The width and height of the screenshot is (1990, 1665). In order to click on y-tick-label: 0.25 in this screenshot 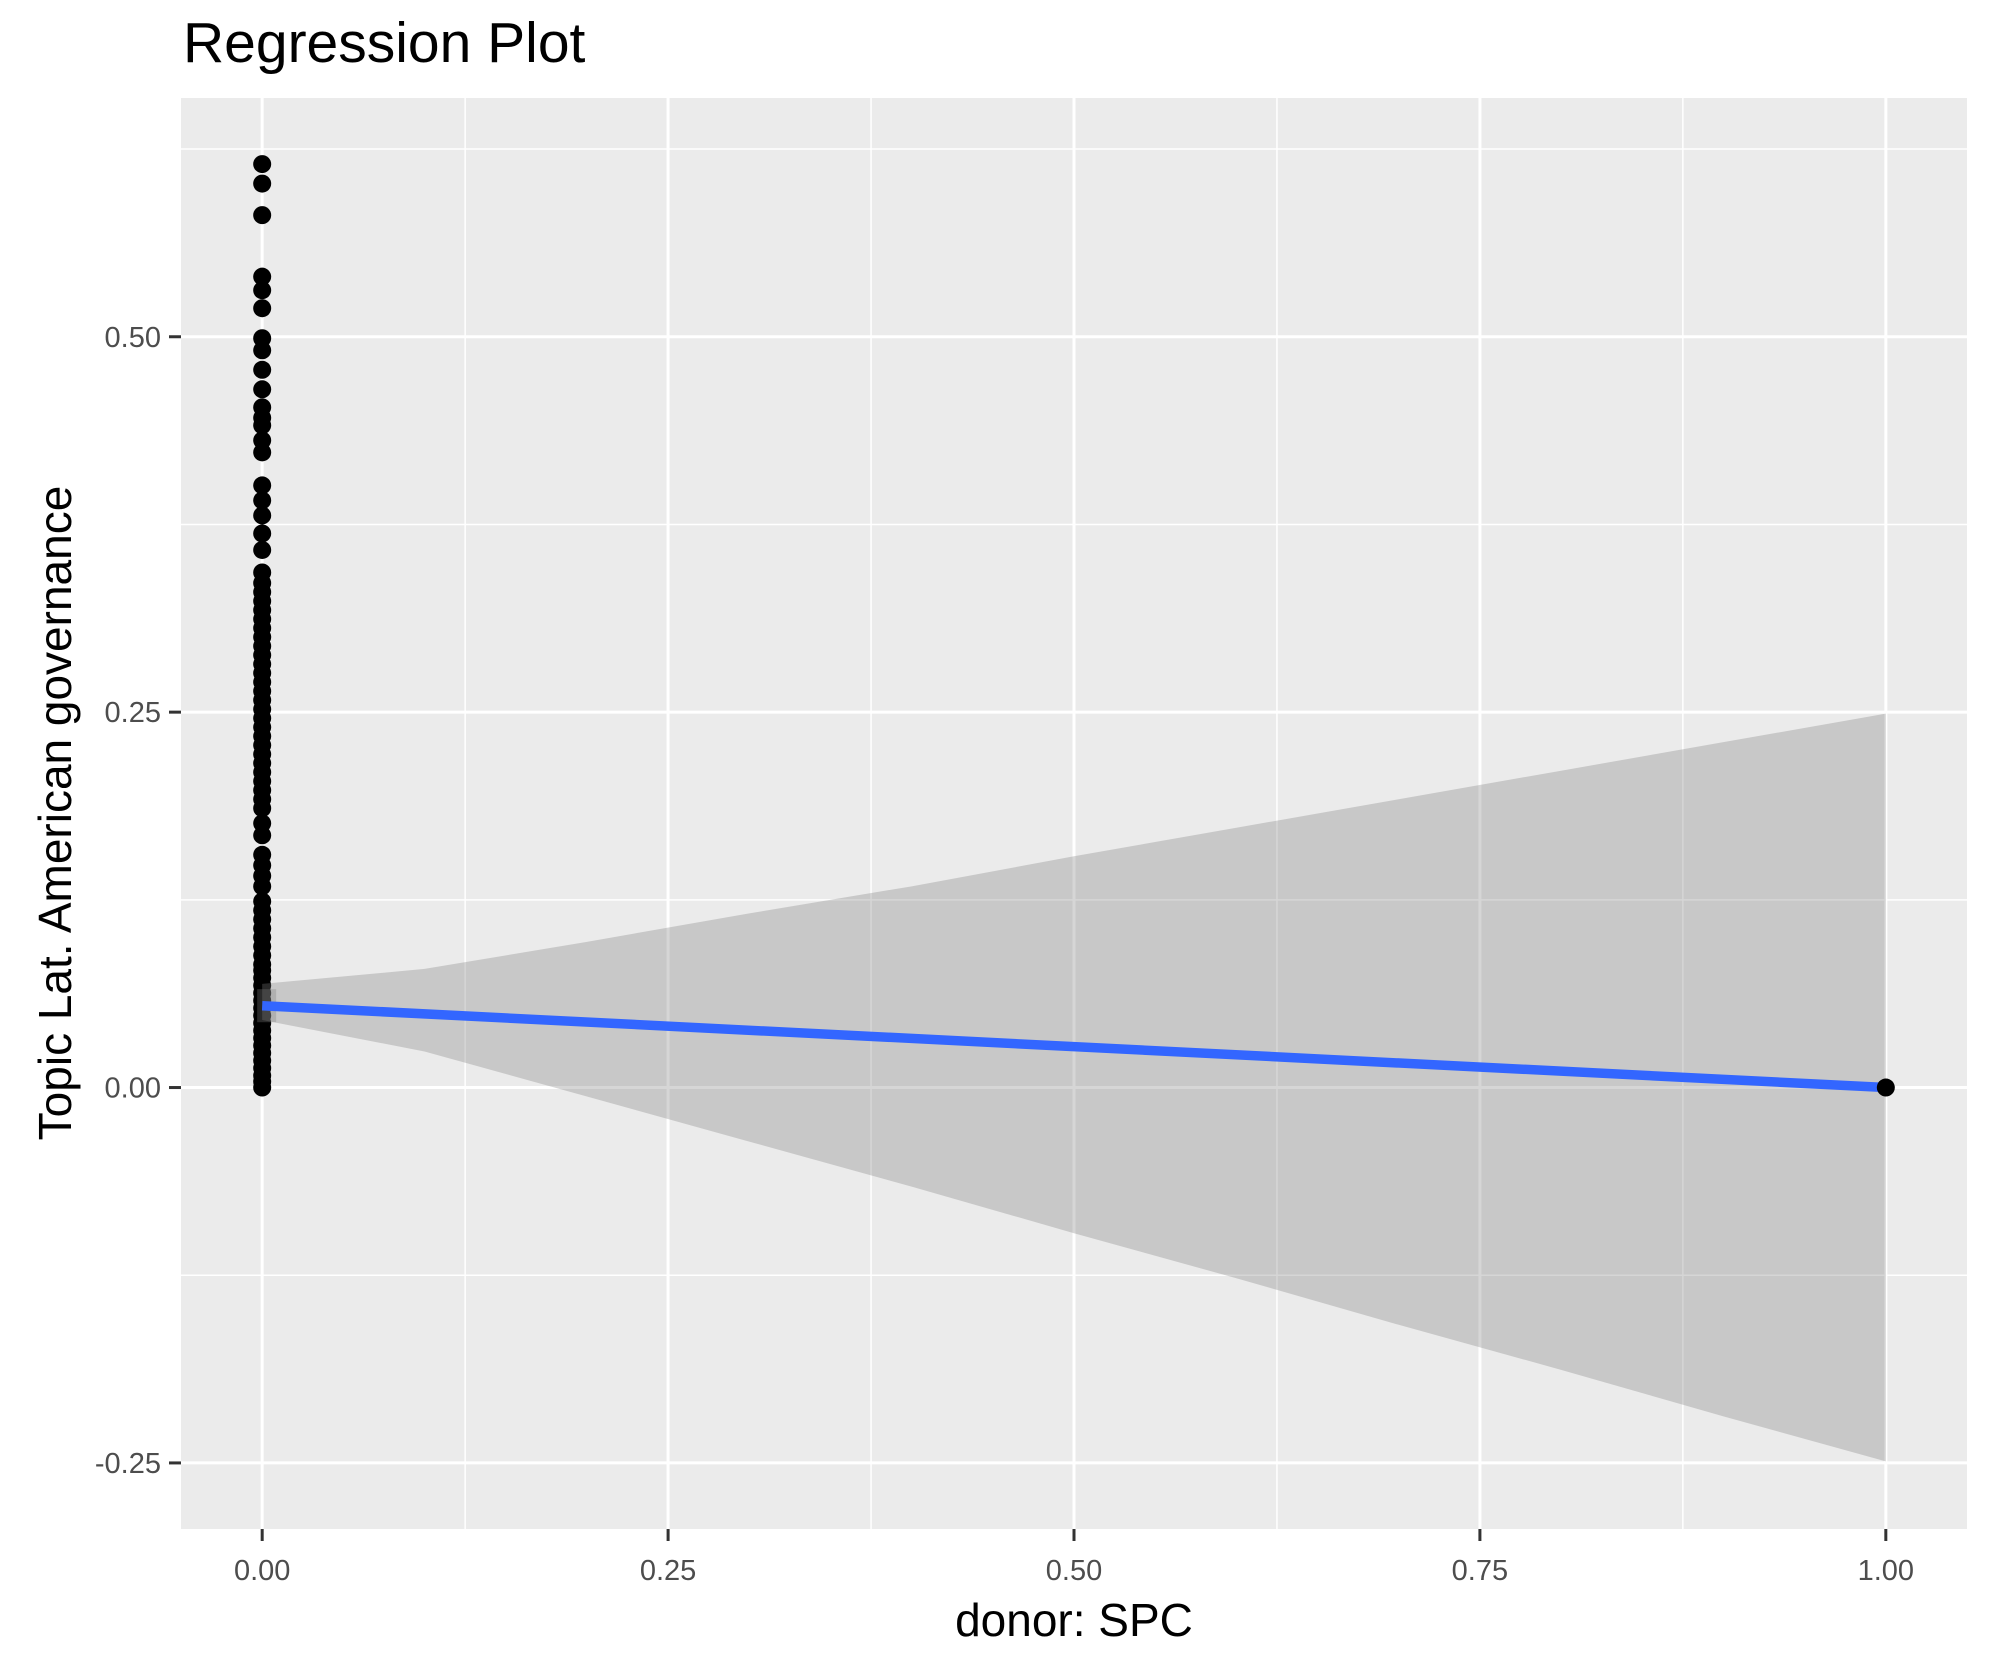, I will do `click(133, 713)`.